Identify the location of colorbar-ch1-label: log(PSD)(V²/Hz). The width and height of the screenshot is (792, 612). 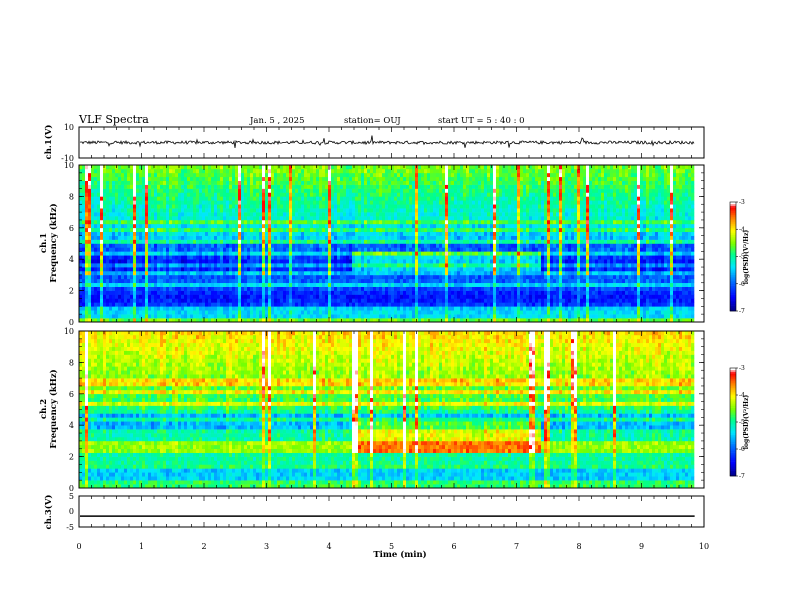
(746, 257).